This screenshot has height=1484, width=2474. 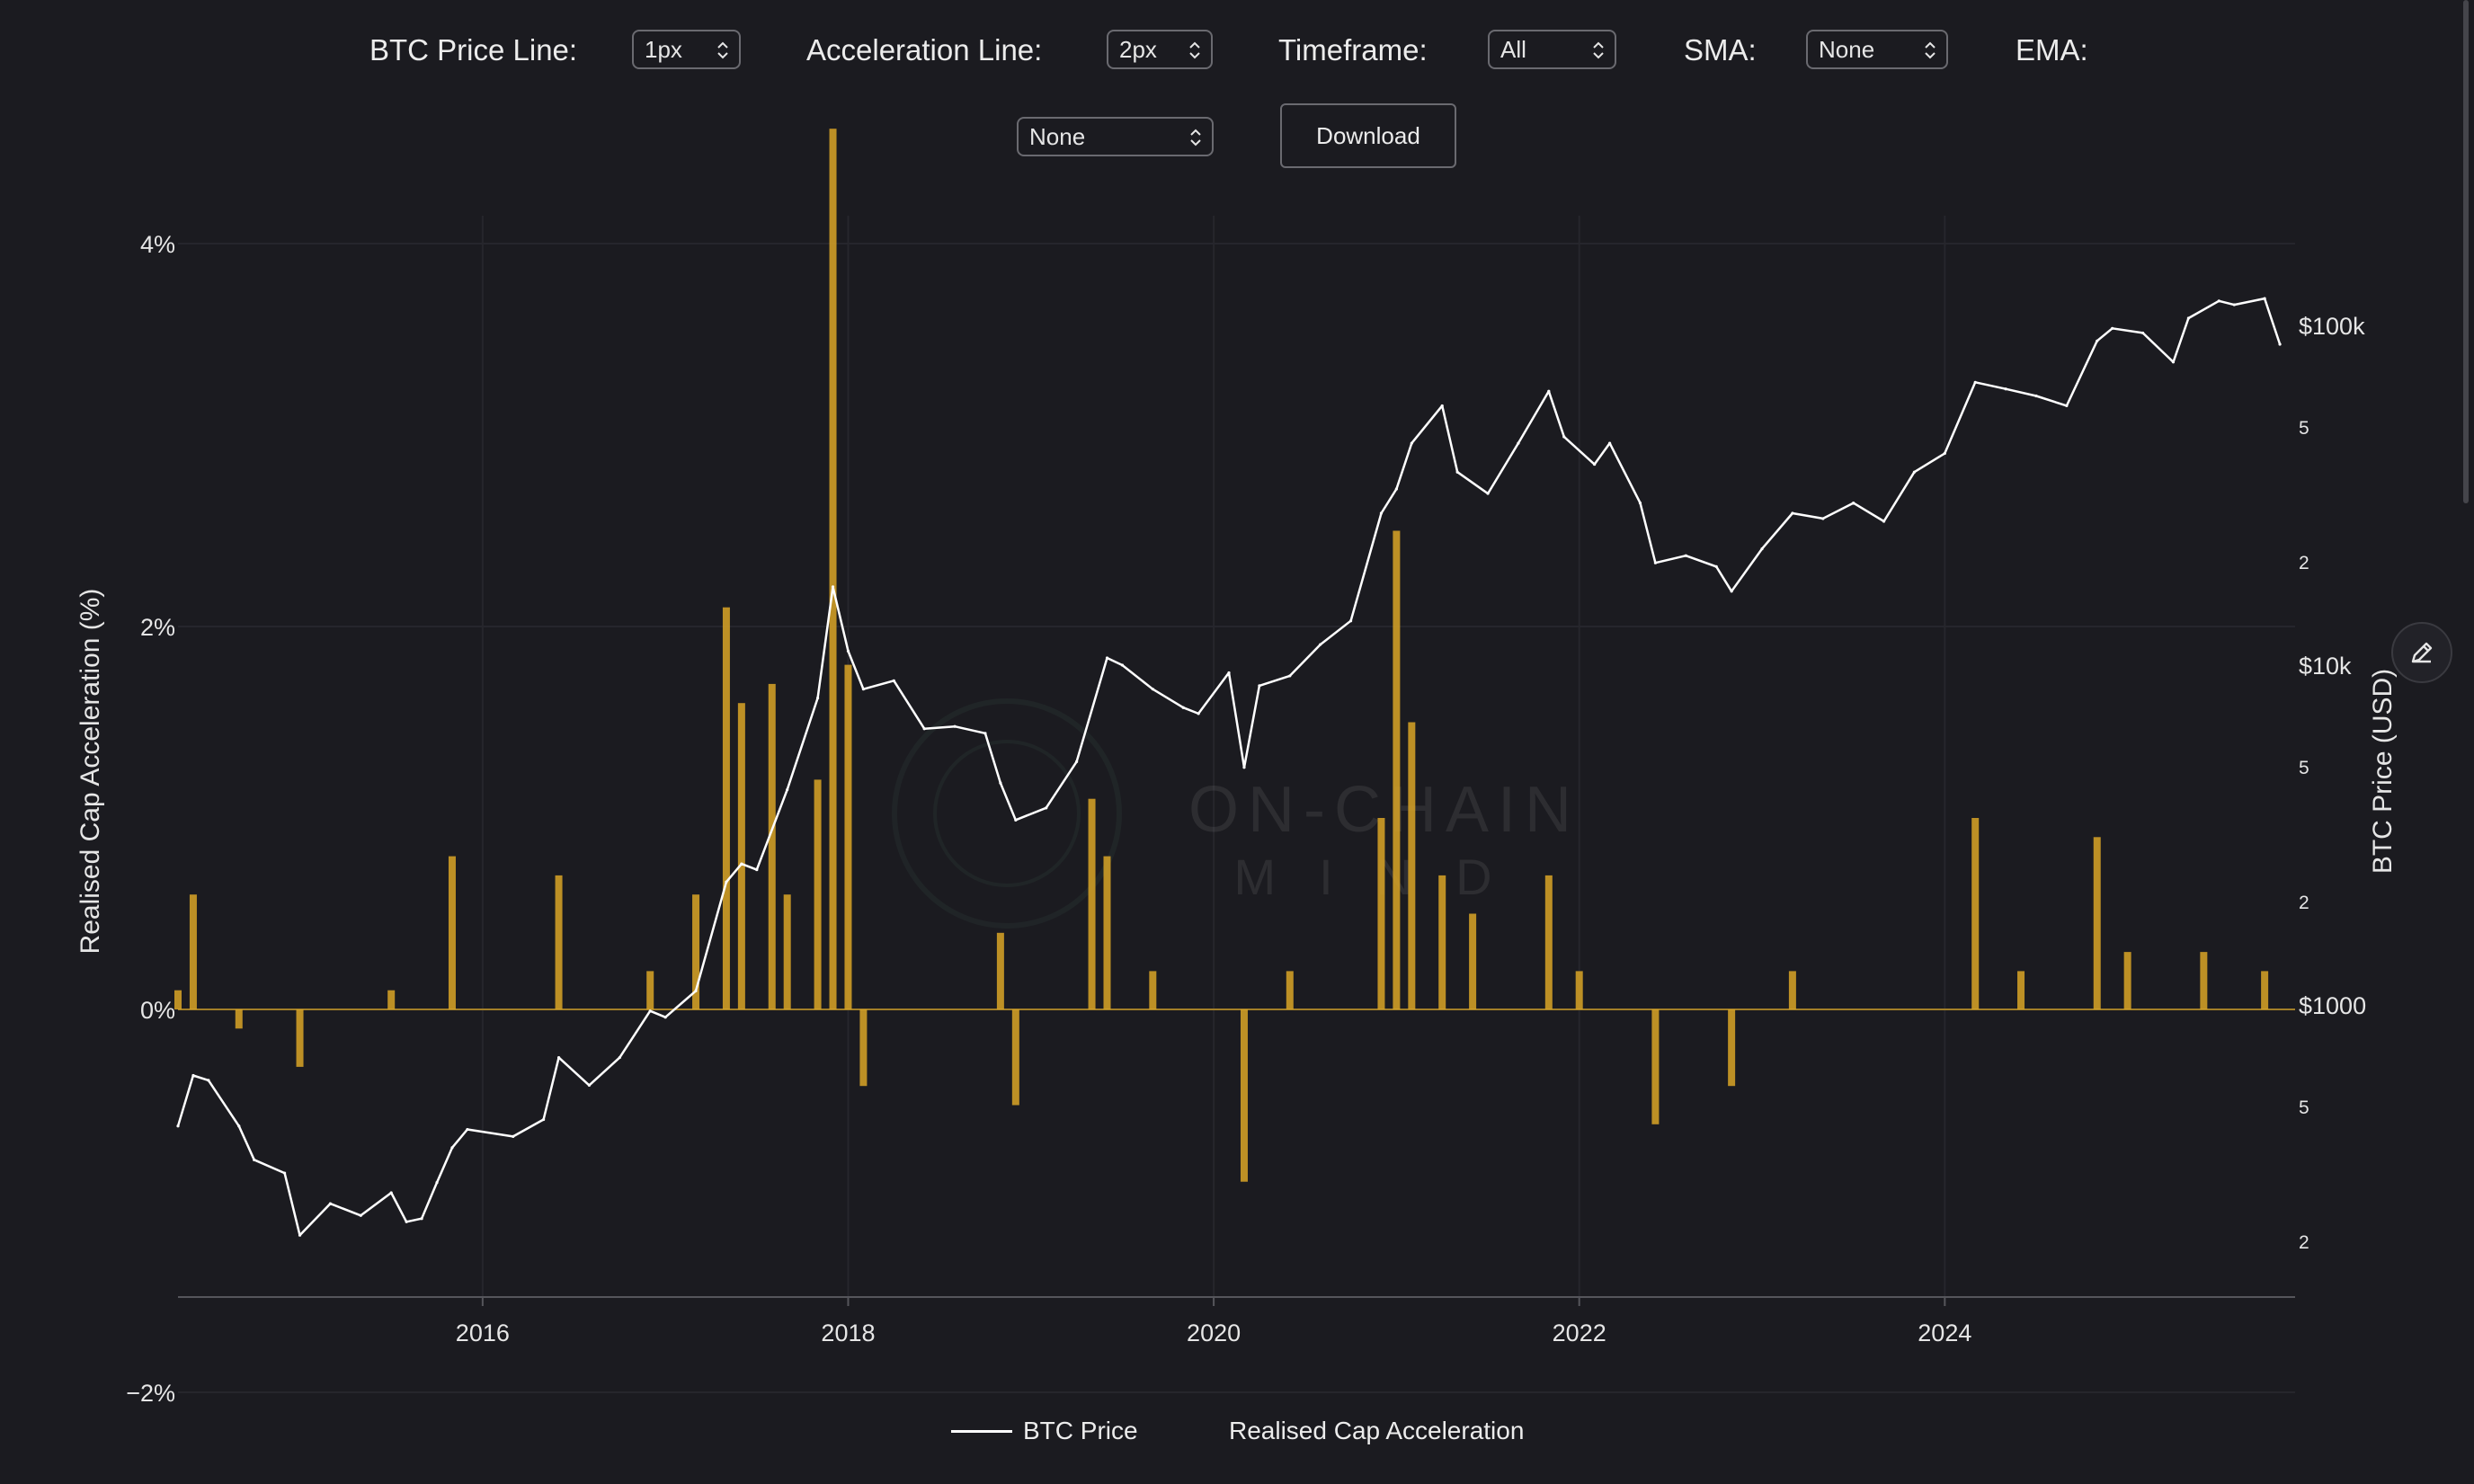 What do you see at coordinates (1579, 1333) in the screenshot?
I see `x-tick-label: 2022` at bounding box center [1579, 1333].